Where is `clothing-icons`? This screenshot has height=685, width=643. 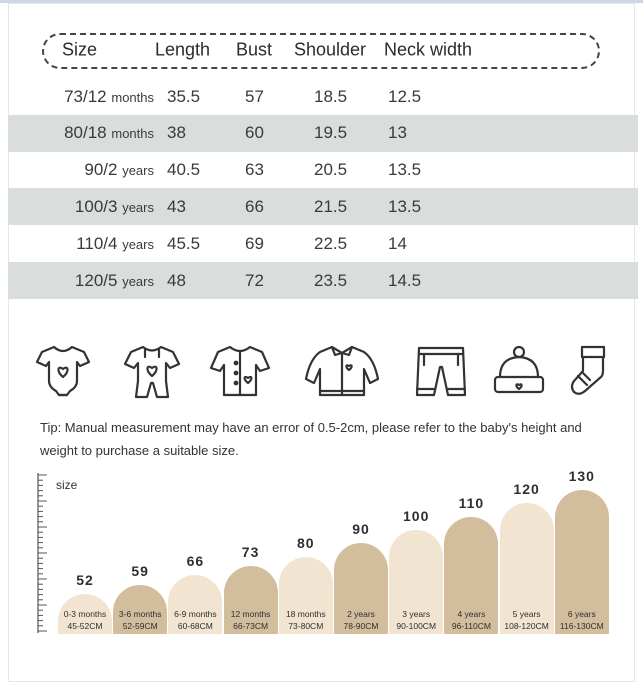
clothing-icons is located at coordinates (321, 372).